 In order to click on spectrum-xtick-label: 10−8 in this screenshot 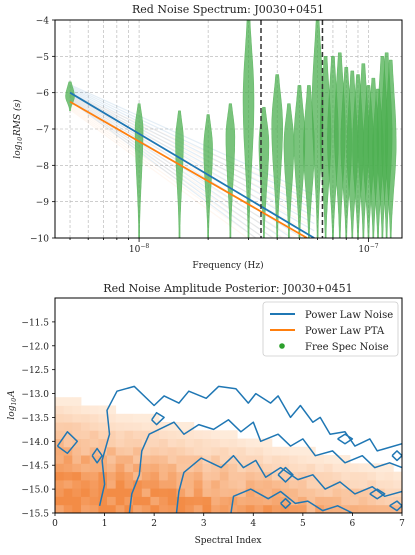, I will do `click(139, 249)`.